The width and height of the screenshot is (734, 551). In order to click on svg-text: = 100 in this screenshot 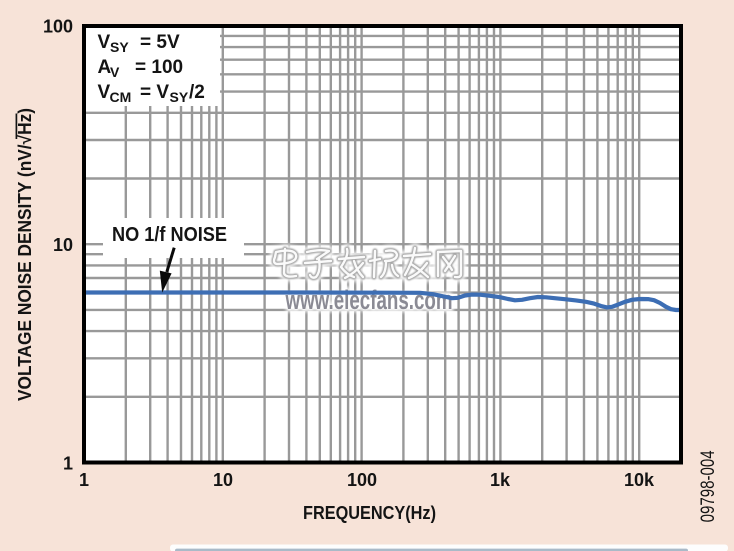, I will do `click(159, 67)`.